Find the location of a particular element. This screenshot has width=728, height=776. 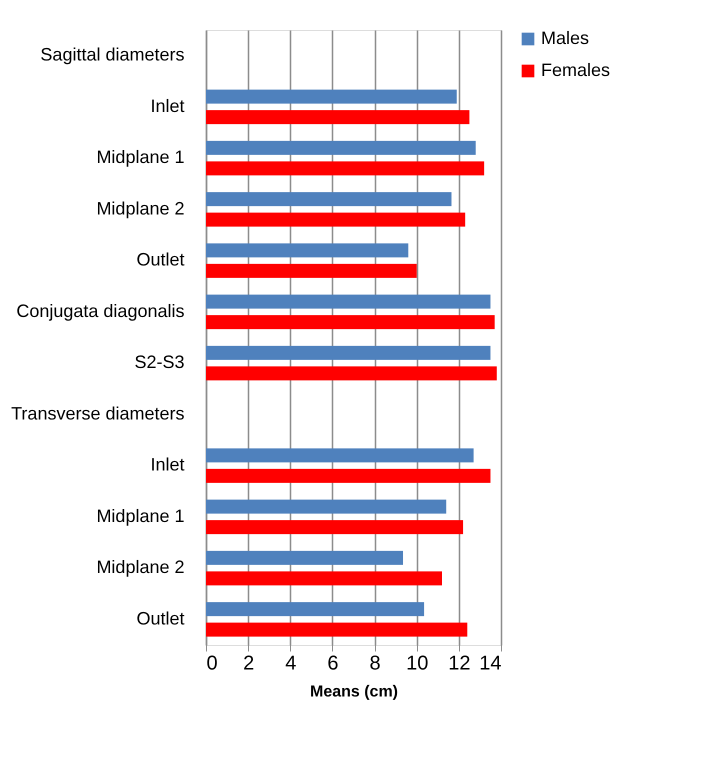

x-tick-label: 0 is located at coordinates (212, 663).